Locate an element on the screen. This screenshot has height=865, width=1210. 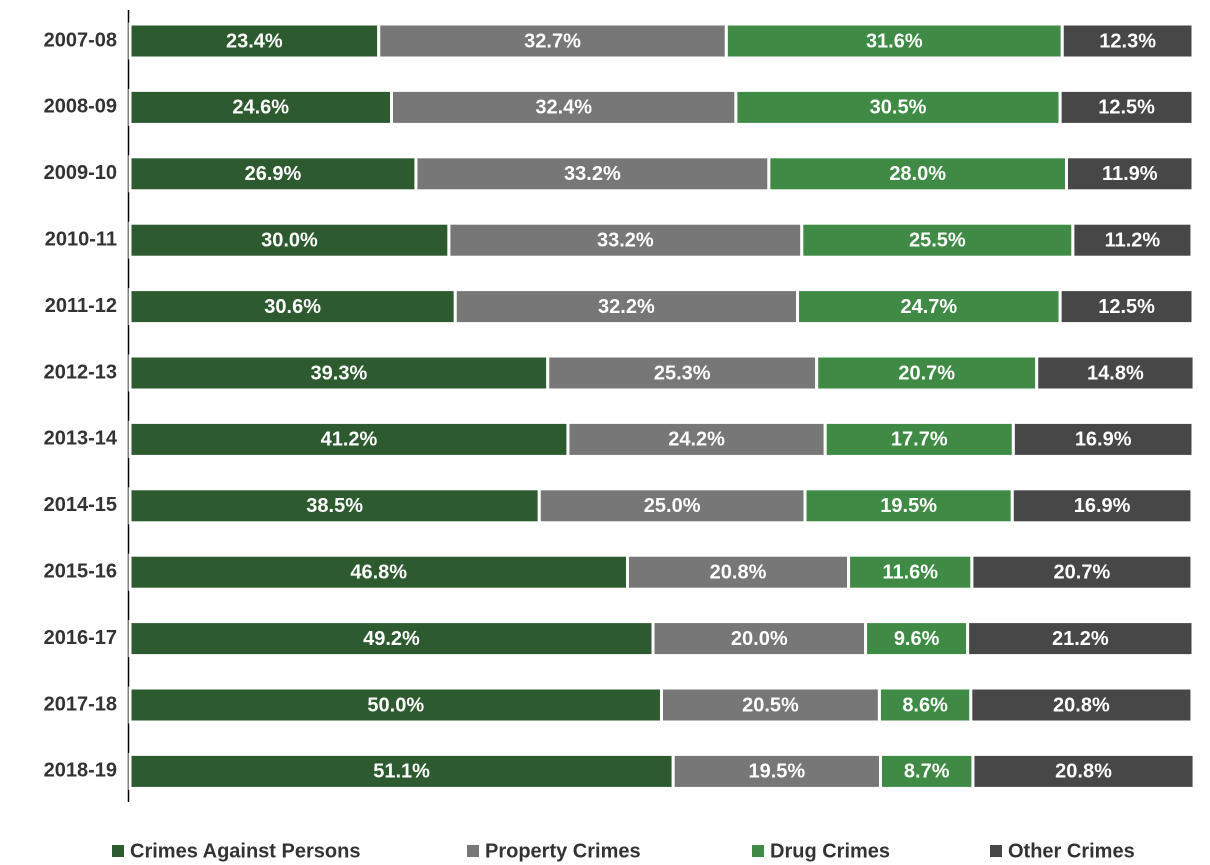
y-tick-label: 2011-12 is located at coordinates (81, 306).